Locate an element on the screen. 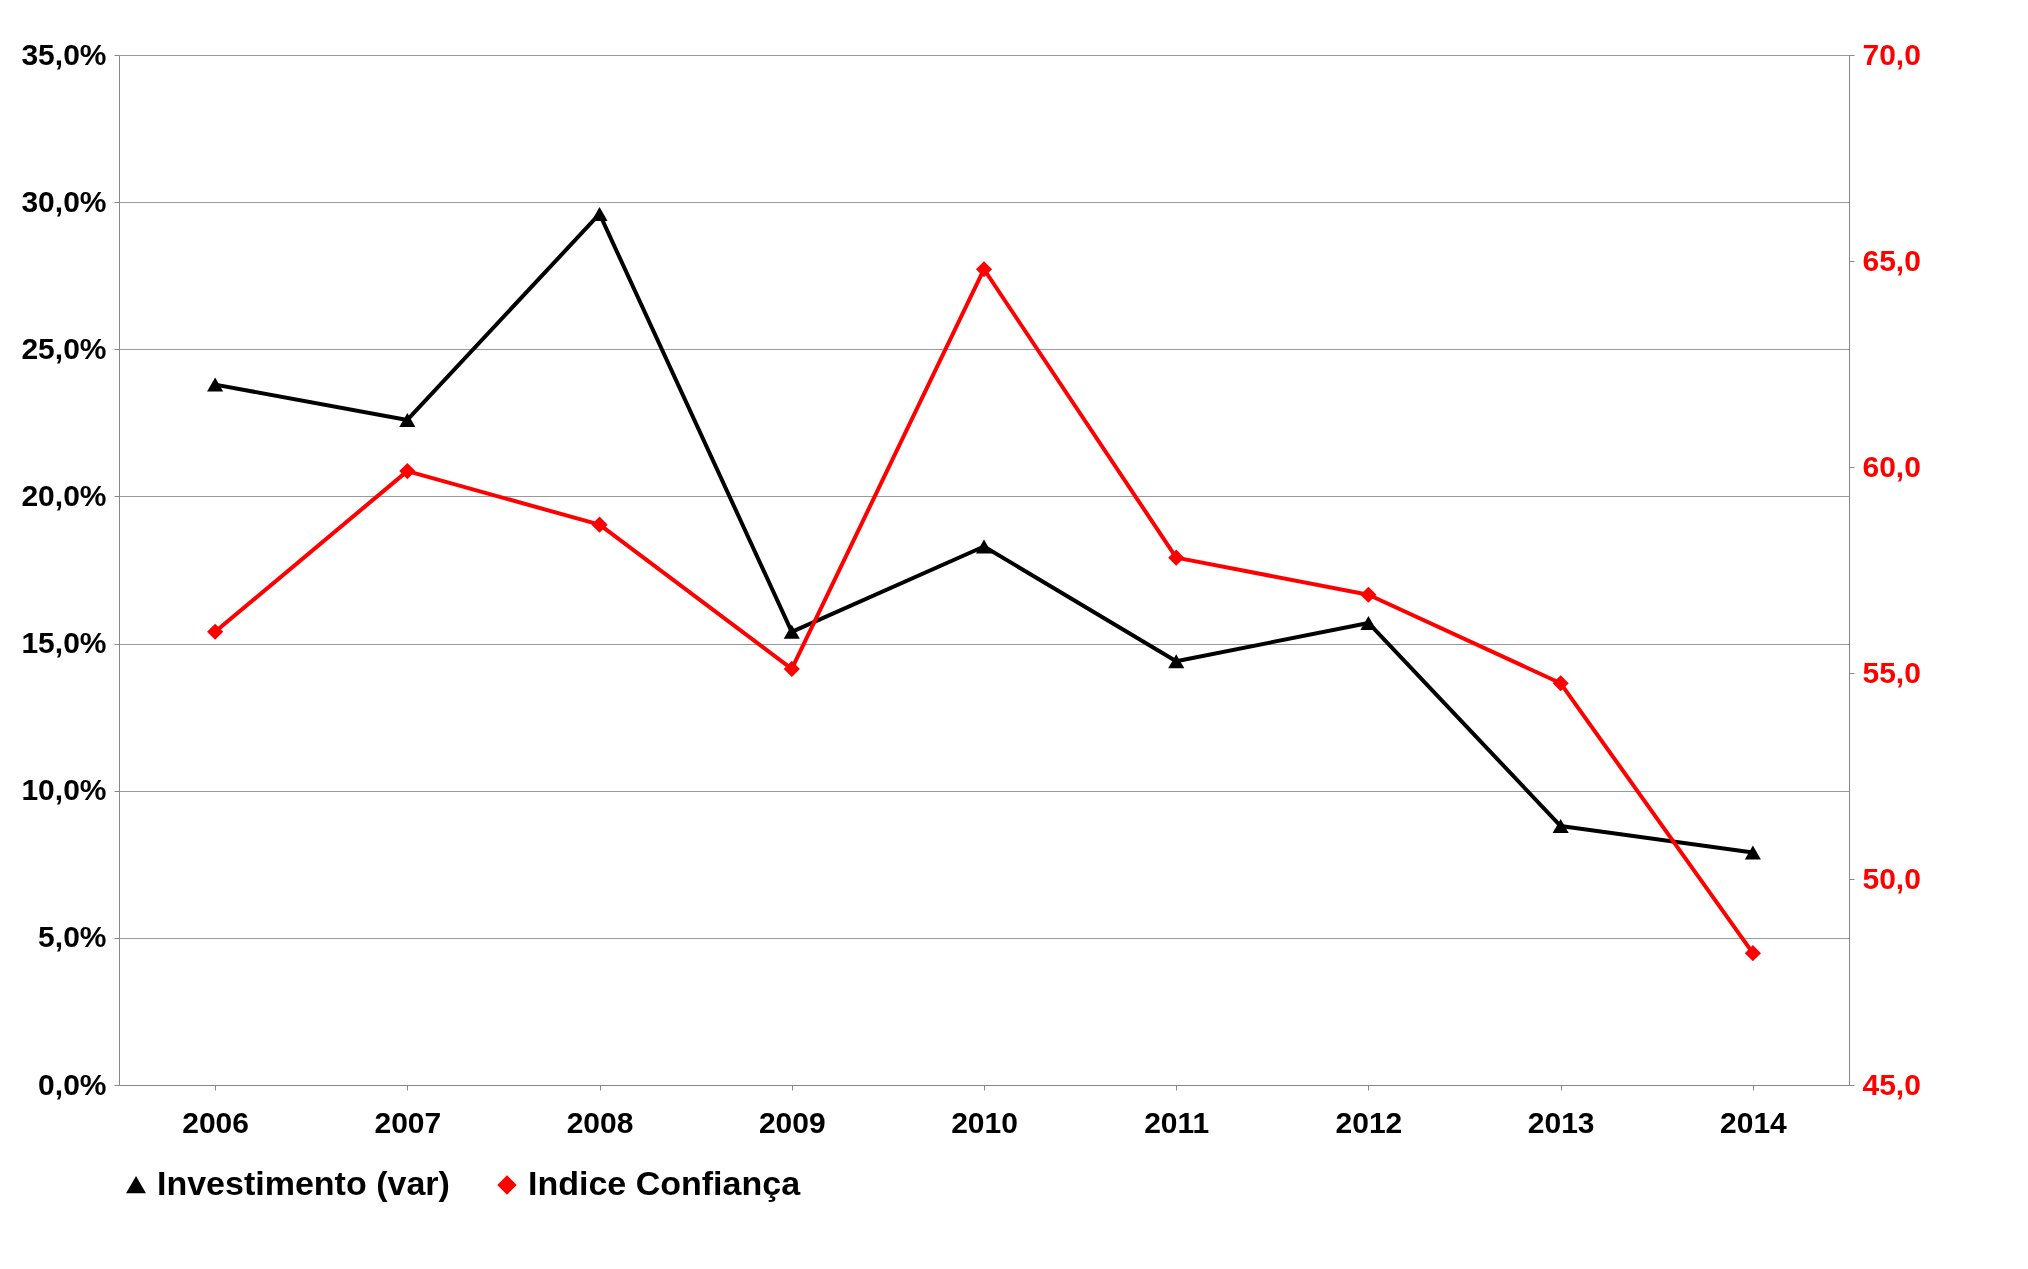 The width and height of the screenshot is (2028, 1269). x-tick-label: 2012 is located at coordinates (1369, 1122).